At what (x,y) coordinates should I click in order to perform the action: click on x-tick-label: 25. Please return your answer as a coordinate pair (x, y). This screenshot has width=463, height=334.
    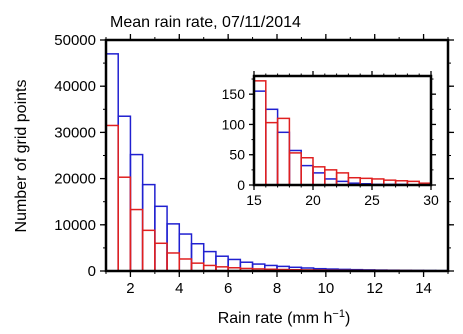
    Looking at the image, I should click on (372, 200).